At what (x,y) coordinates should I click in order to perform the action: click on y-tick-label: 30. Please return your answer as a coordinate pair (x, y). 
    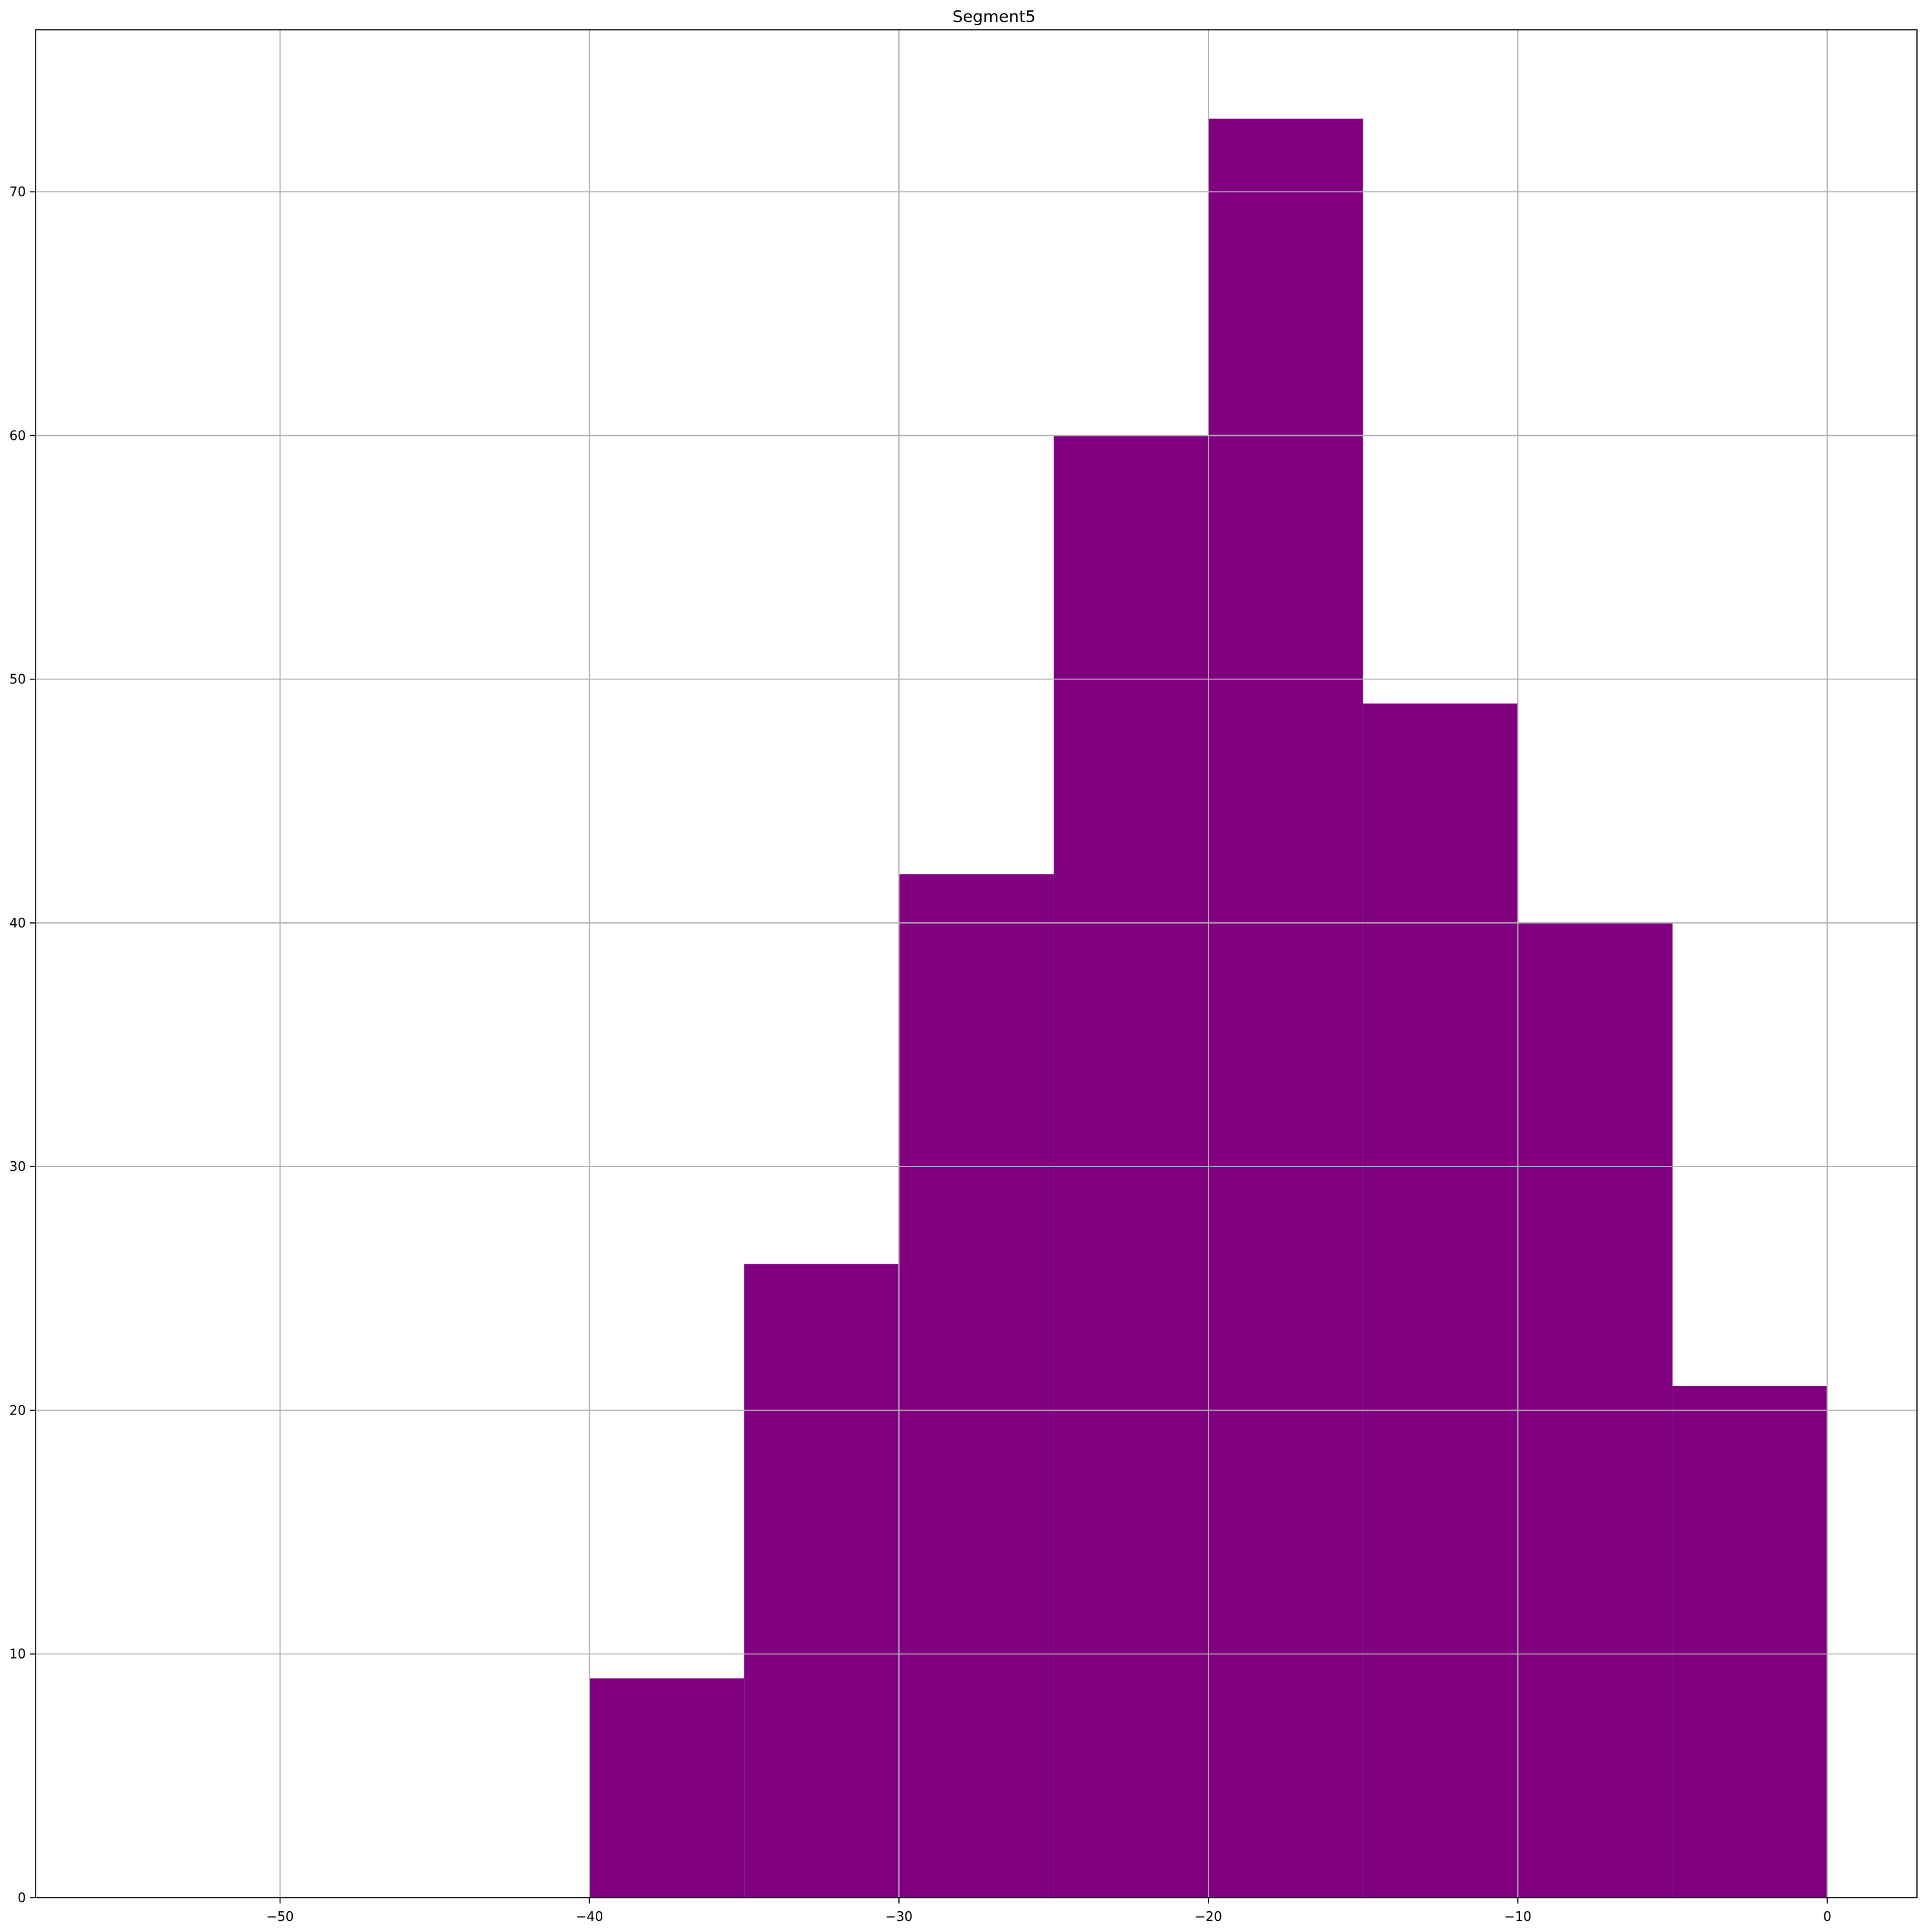
    Looking at the image, I should click on (18, 1166).